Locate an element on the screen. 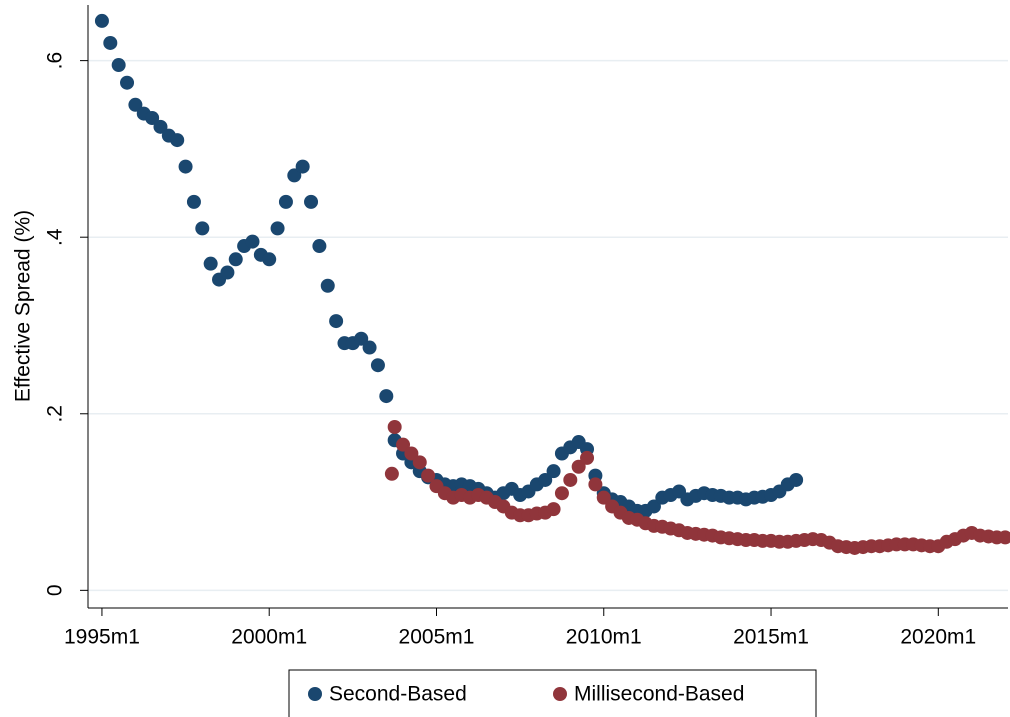 Image resolution: width=1010 pixels, height=717 pixels. y-tick-label: 0 is located at coordinates (55, 590).